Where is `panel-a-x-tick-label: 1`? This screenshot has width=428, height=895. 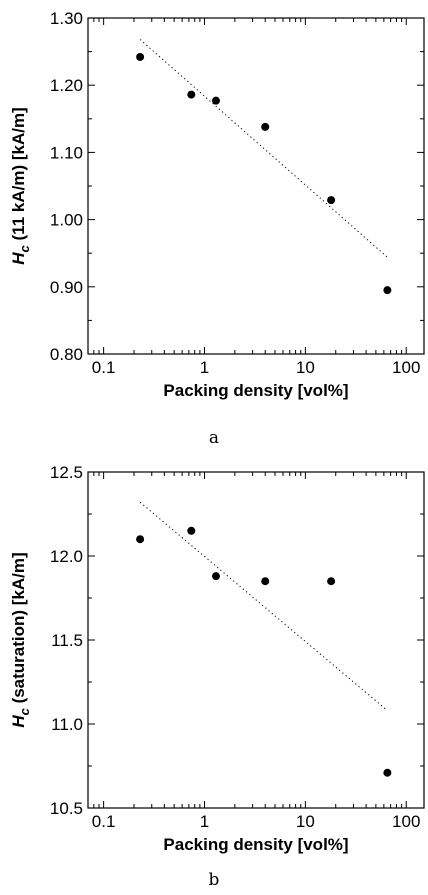 panel-a-x-tick-label: 1 is located at coordinates (204, 367).